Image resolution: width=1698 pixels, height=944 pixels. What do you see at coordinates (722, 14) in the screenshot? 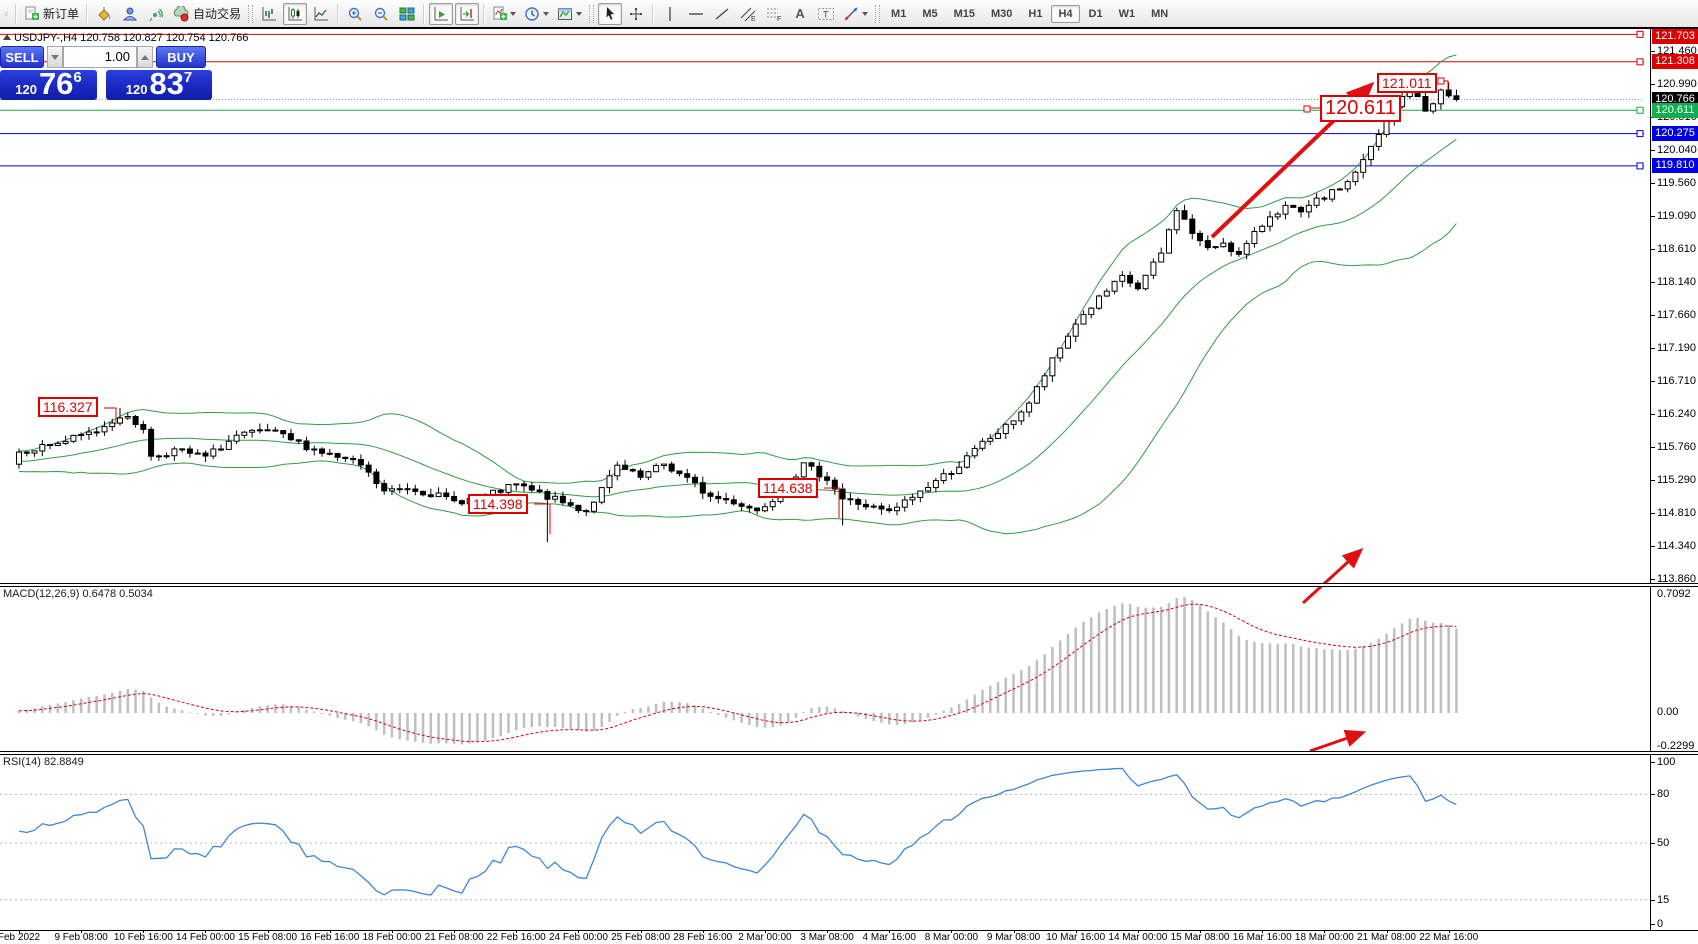
I see `trendline-tool-button` at bounding box center [722, 14].